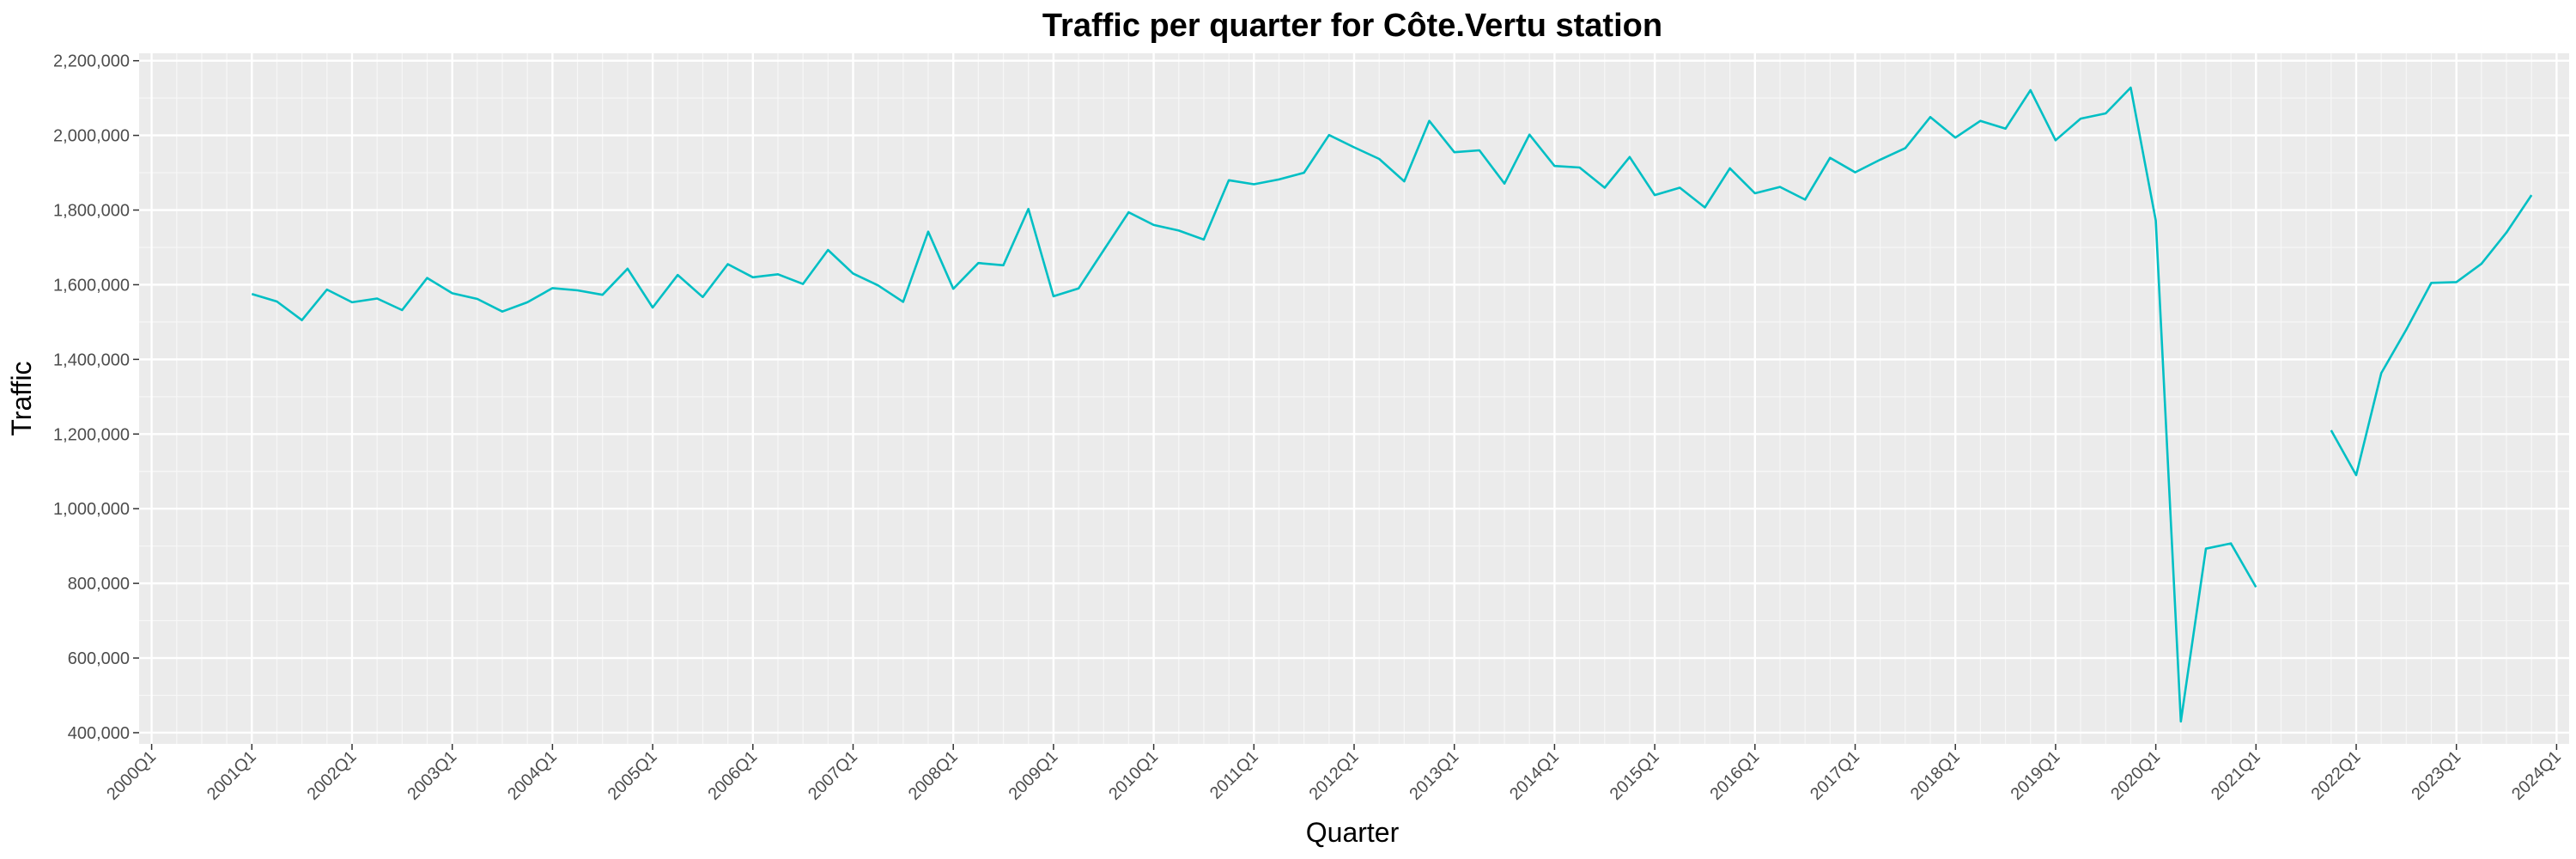 The image size is (2576, 859). I want to click on x-tick-label: 2003Q1, so click(432, 776).